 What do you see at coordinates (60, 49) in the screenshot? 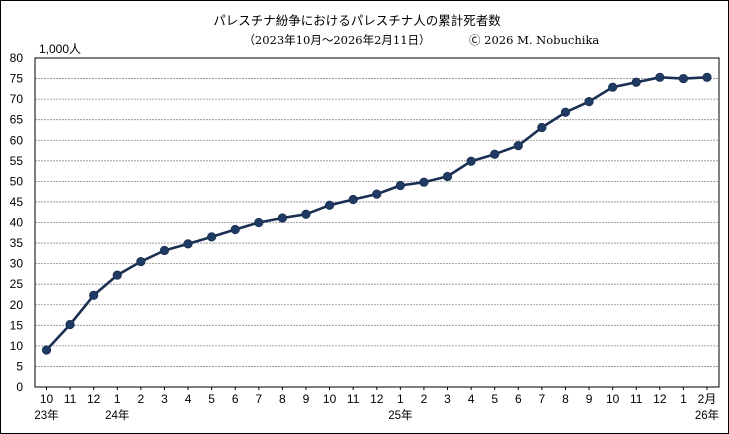
I see `y-axis-unit-label: 1,000人` at bounding box center [60, 49].